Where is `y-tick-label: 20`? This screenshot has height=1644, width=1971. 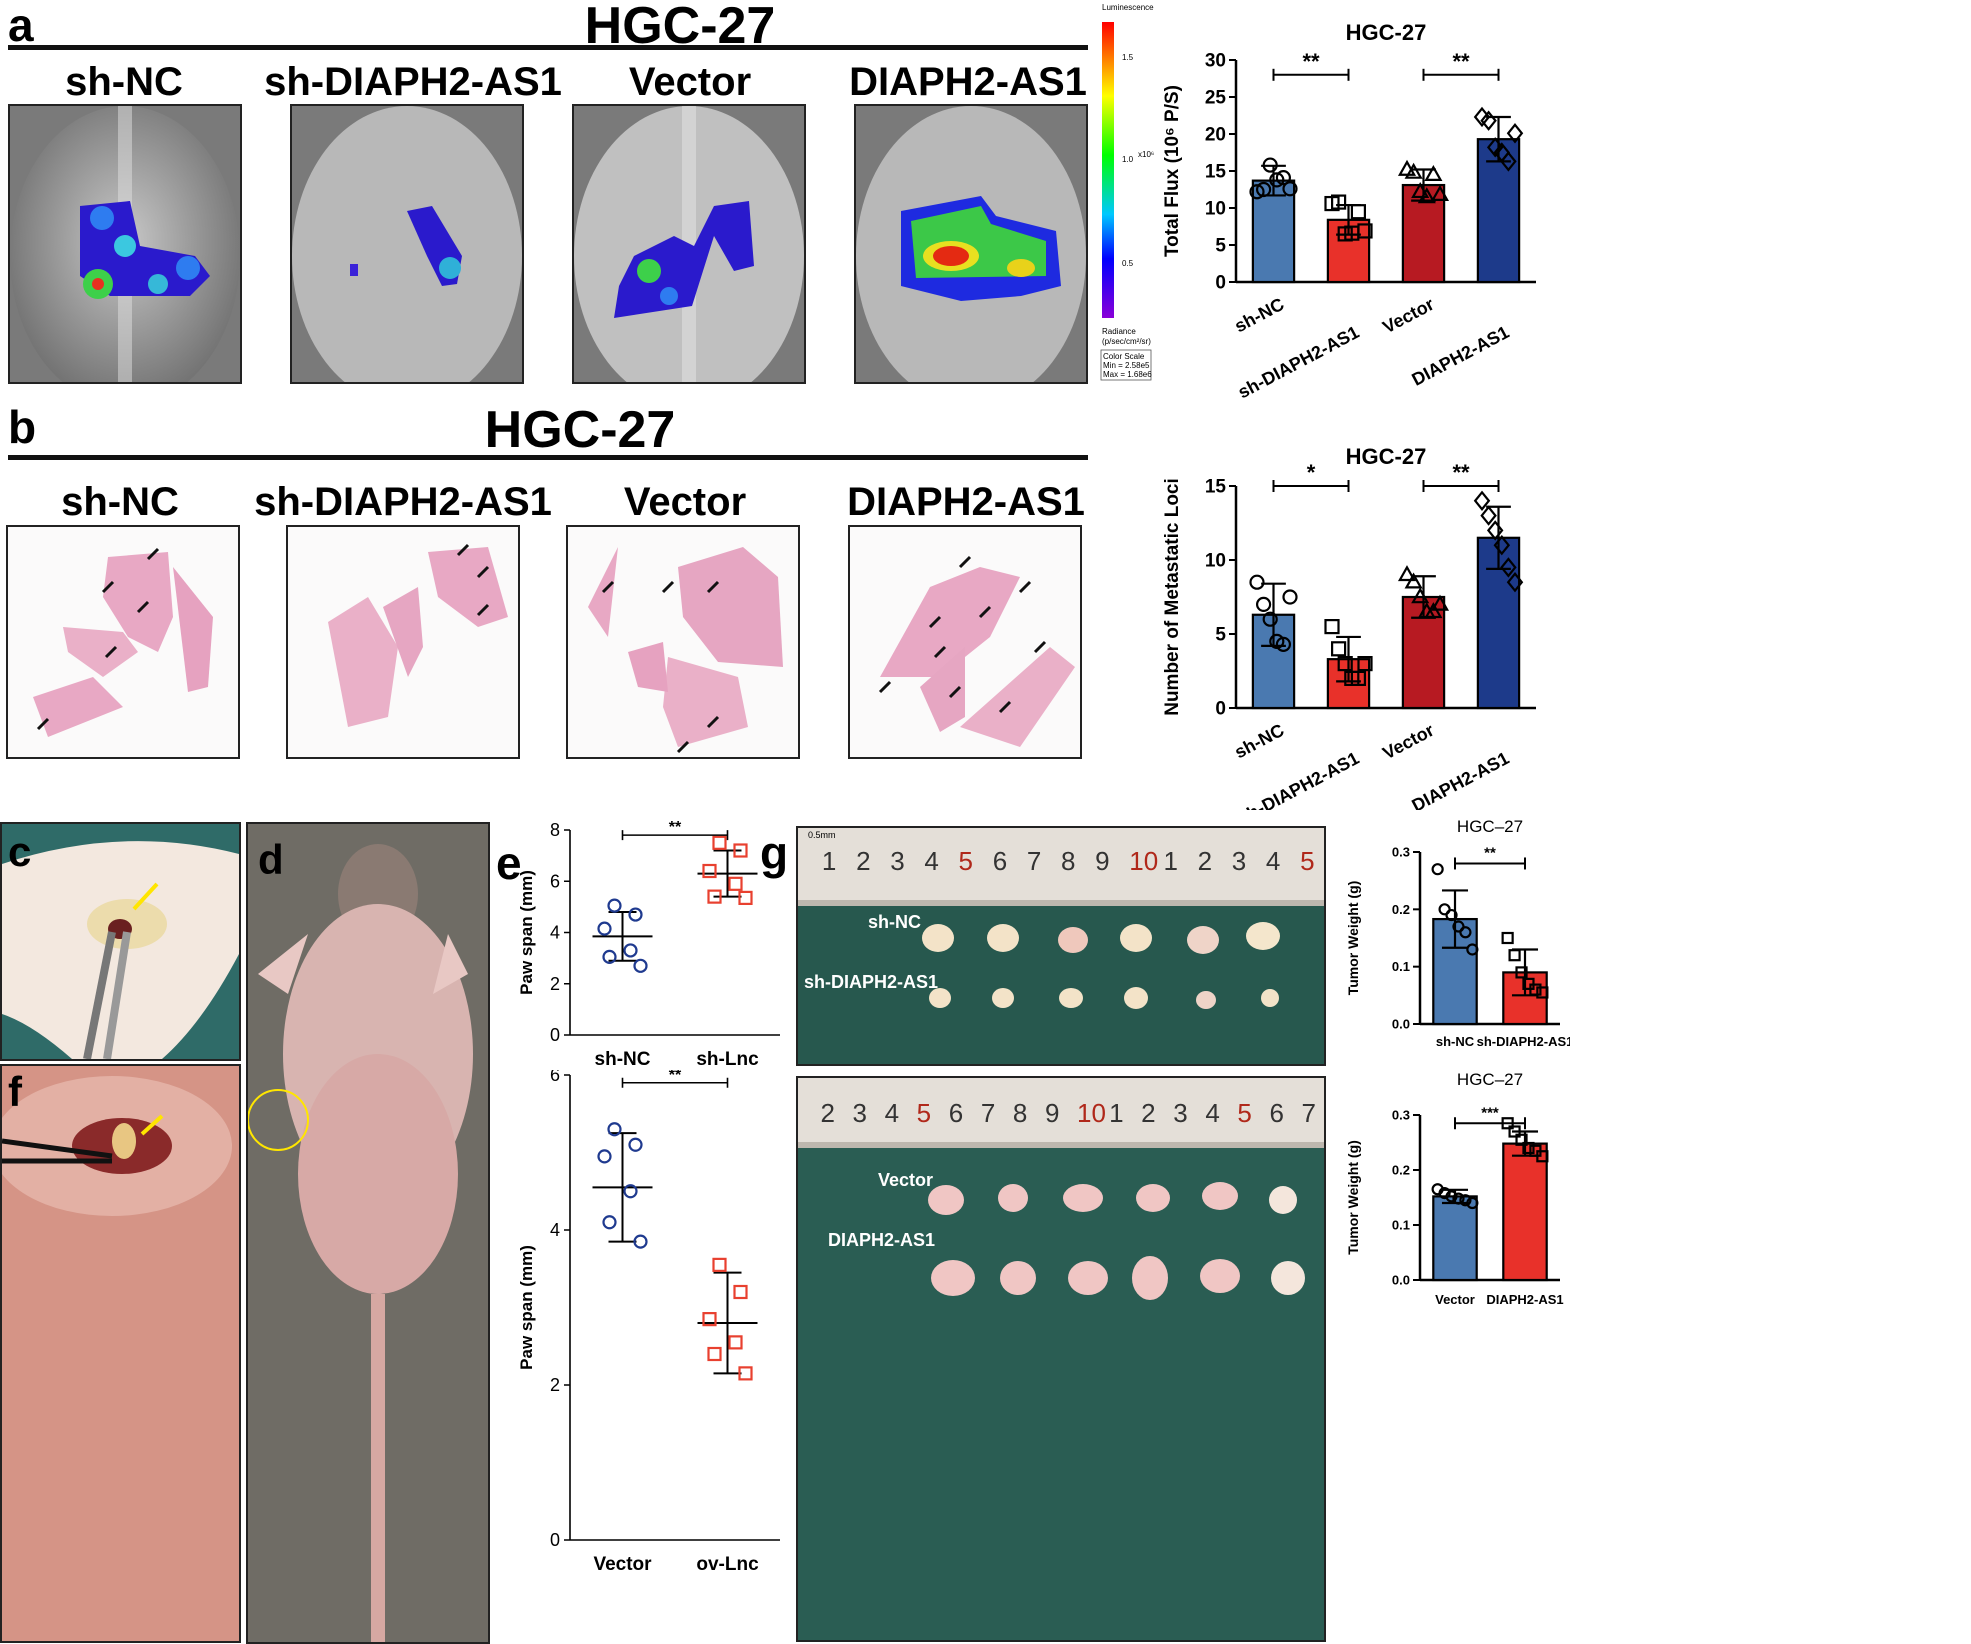
y-tick-label: 20 is located at coordinates (1215, 135).